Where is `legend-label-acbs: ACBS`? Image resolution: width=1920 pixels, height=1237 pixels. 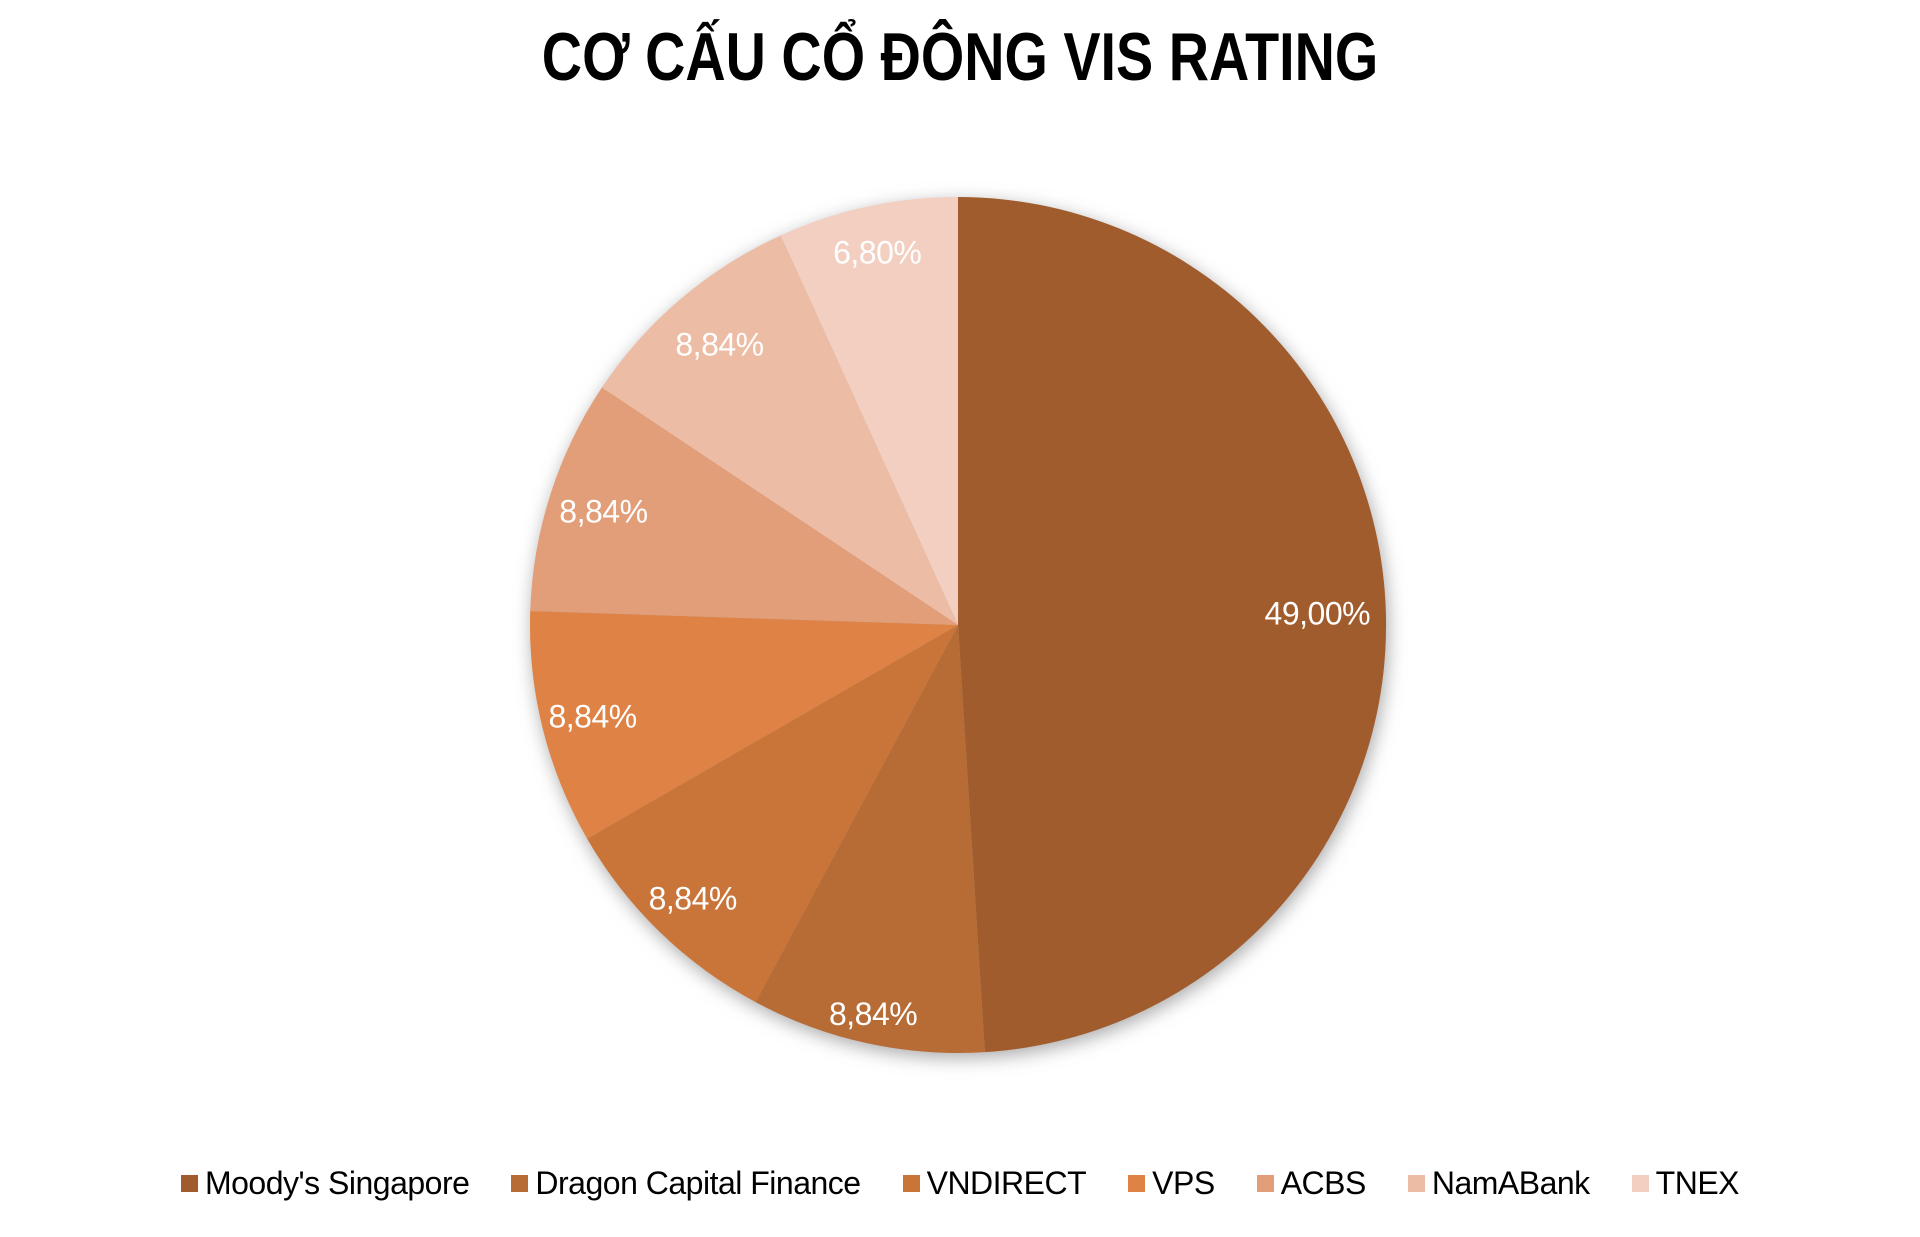
legend-label-acbs: ACBS is located at coordinates (1323, 1182).